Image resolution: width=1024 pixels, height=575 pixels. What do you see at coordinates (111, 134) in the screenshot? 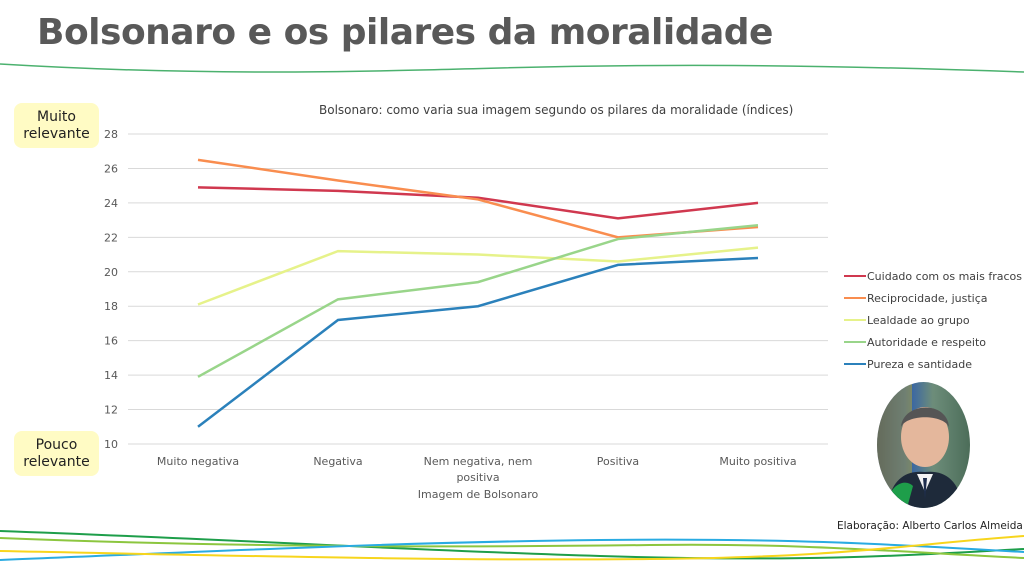
I see `y-tick-label: 28` at bounding box center [111, 134].